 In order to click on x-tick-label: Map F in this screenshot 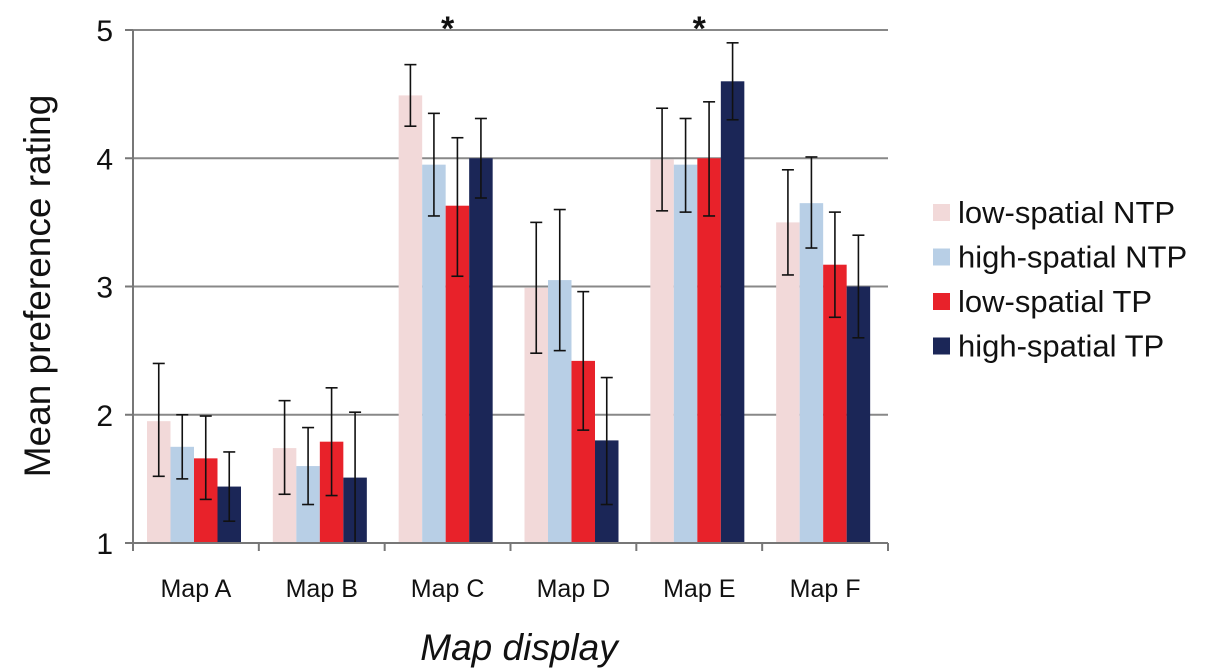, I will do `click(825, 589)`.